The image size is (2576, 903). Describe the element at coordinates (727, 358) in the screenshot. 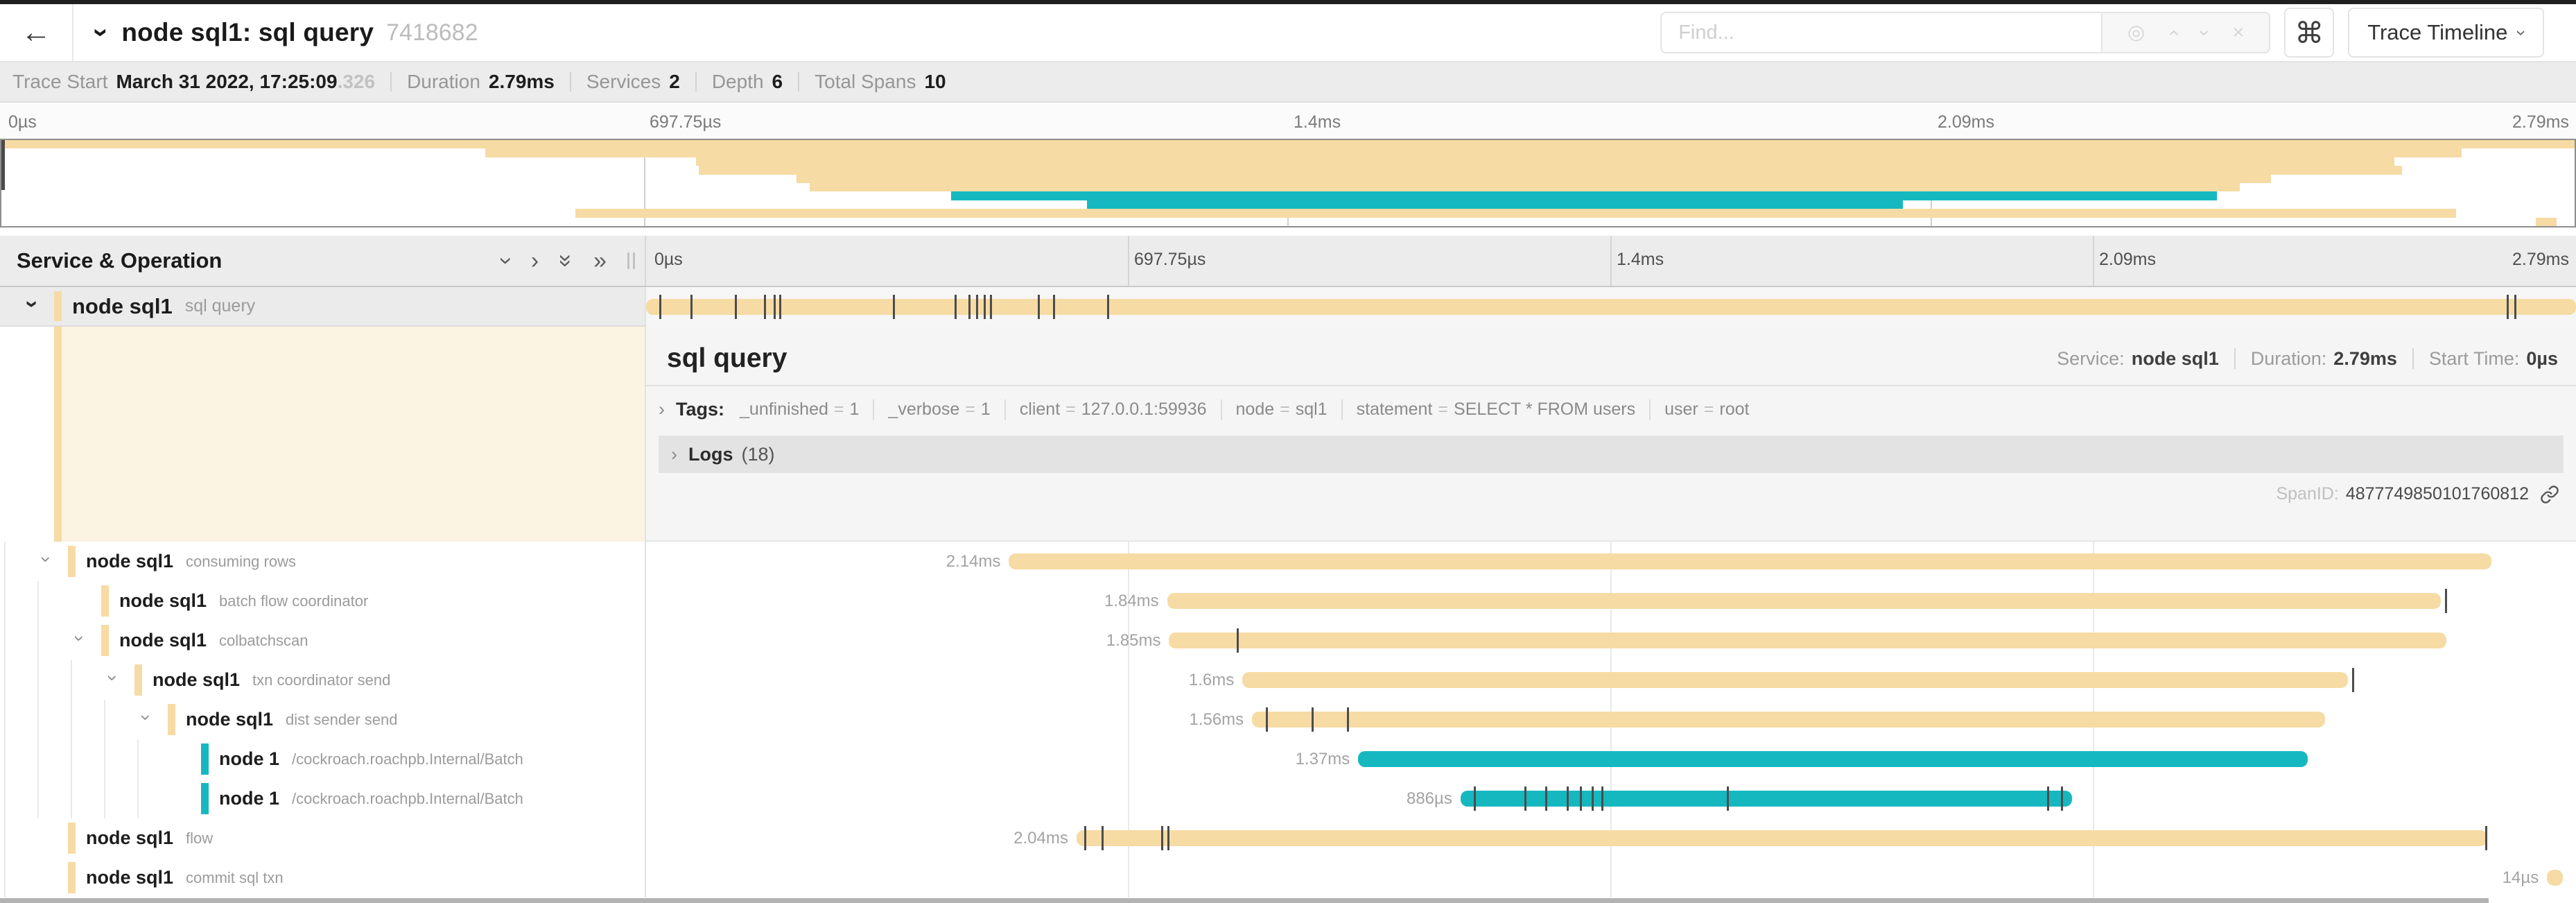

I see `span-detail-title: sql query` at that location.